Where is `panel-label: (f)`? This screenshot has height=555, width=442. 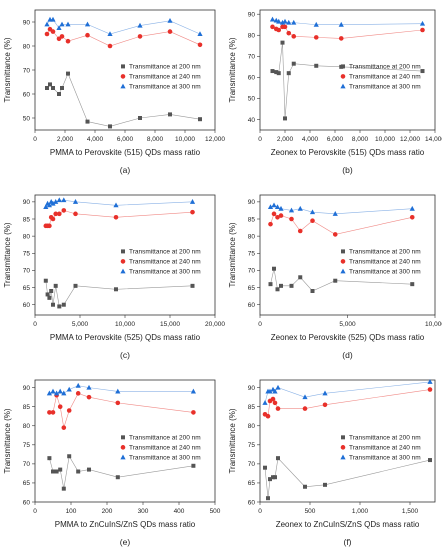 panel-label: (f) is located at coordinates (347, 542).